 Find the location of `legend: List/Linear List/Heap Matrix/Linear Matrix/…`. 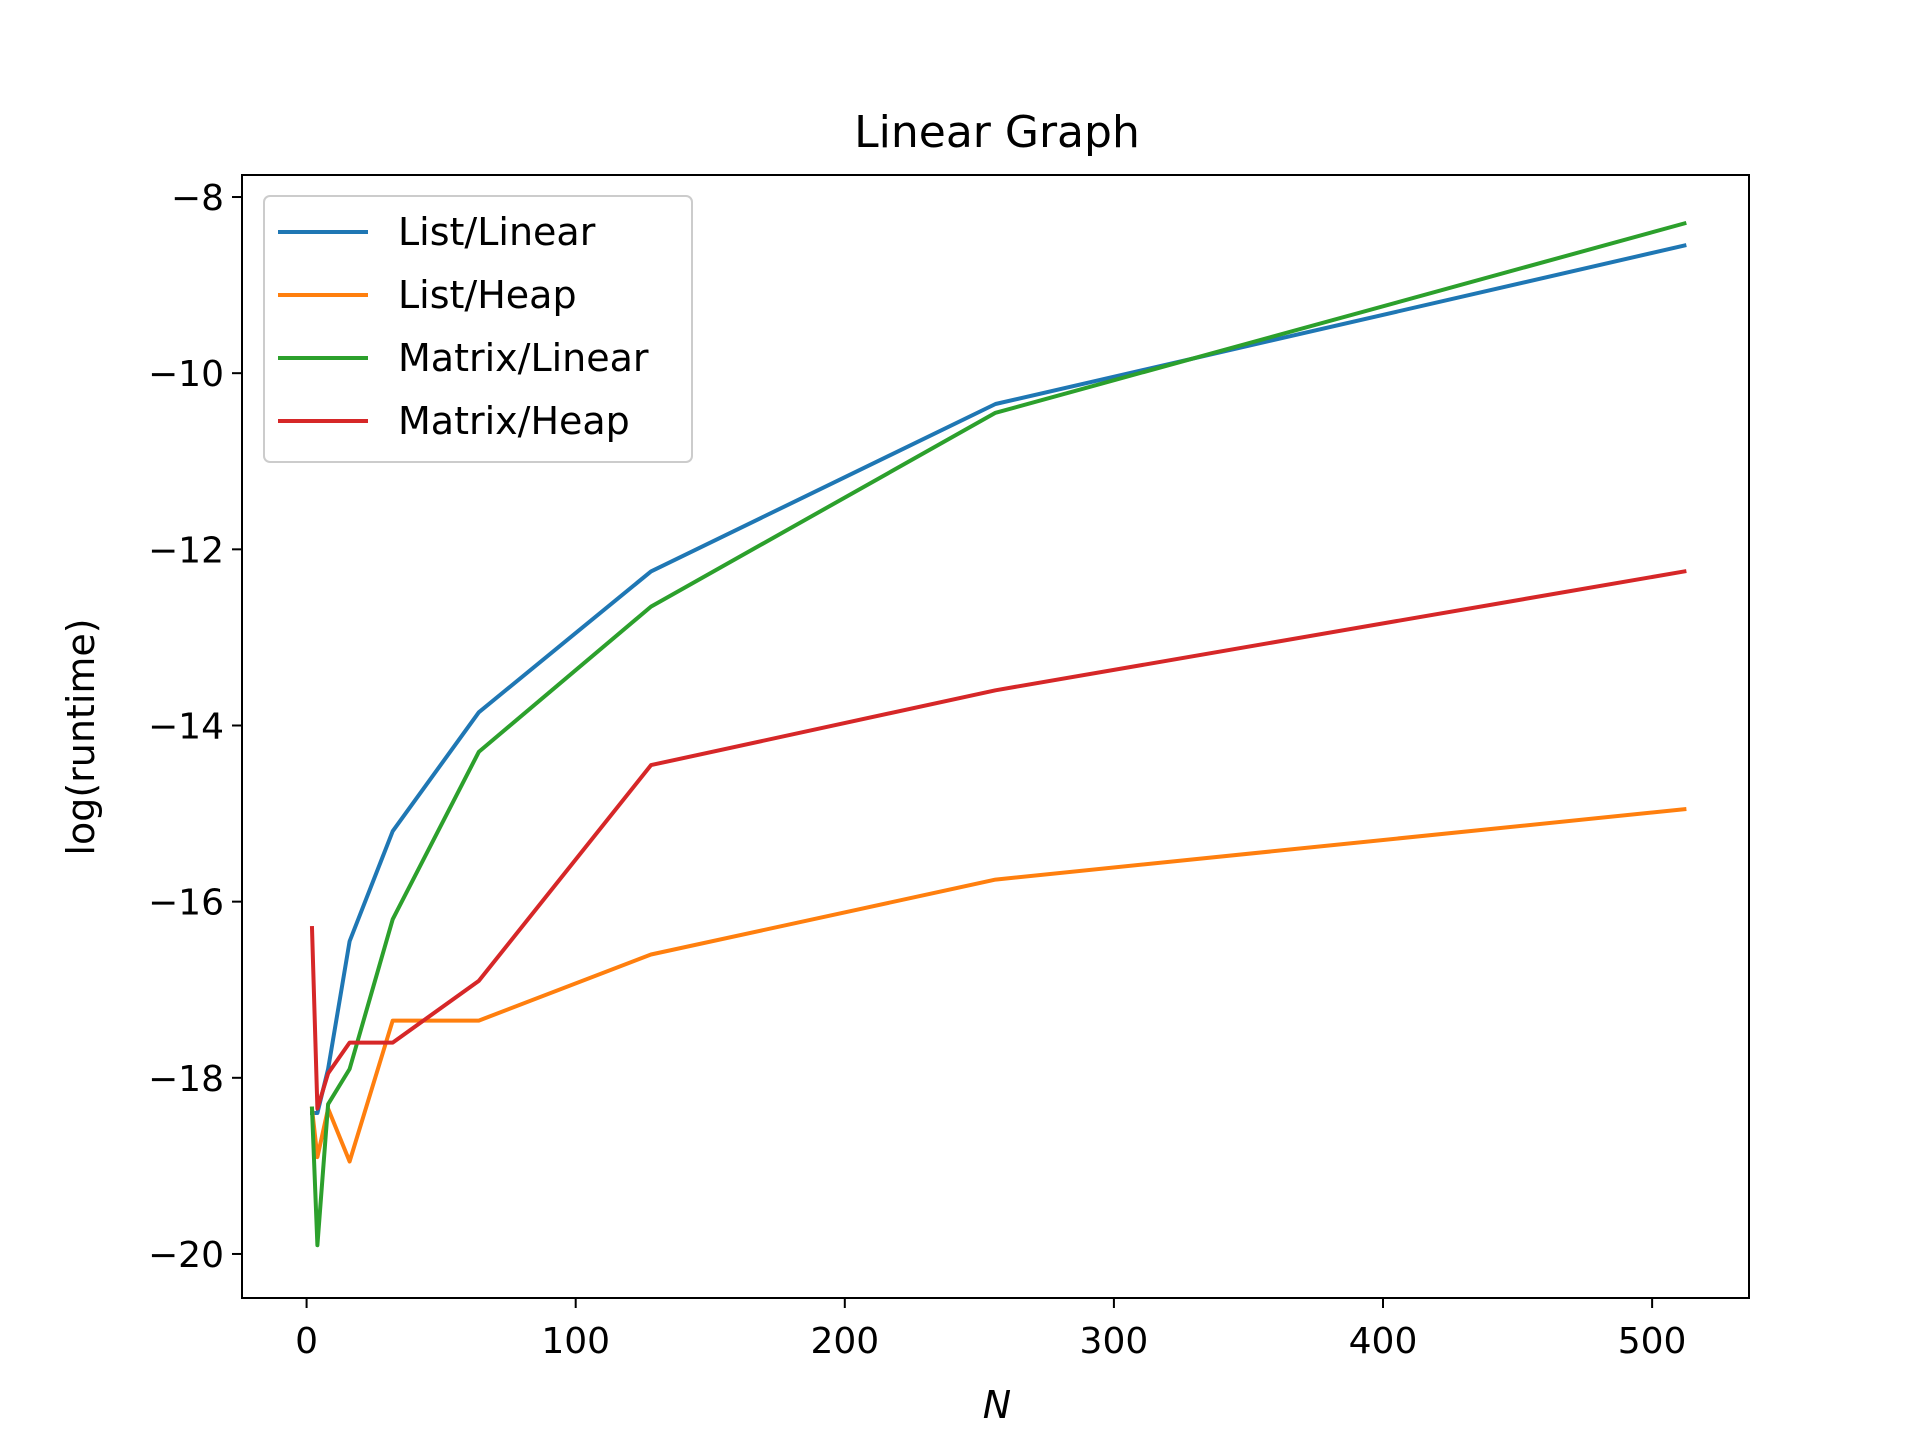

legend: List/Linear List/Heap Matrix/Linear Matrix/… is located at coordinates (478, 329).